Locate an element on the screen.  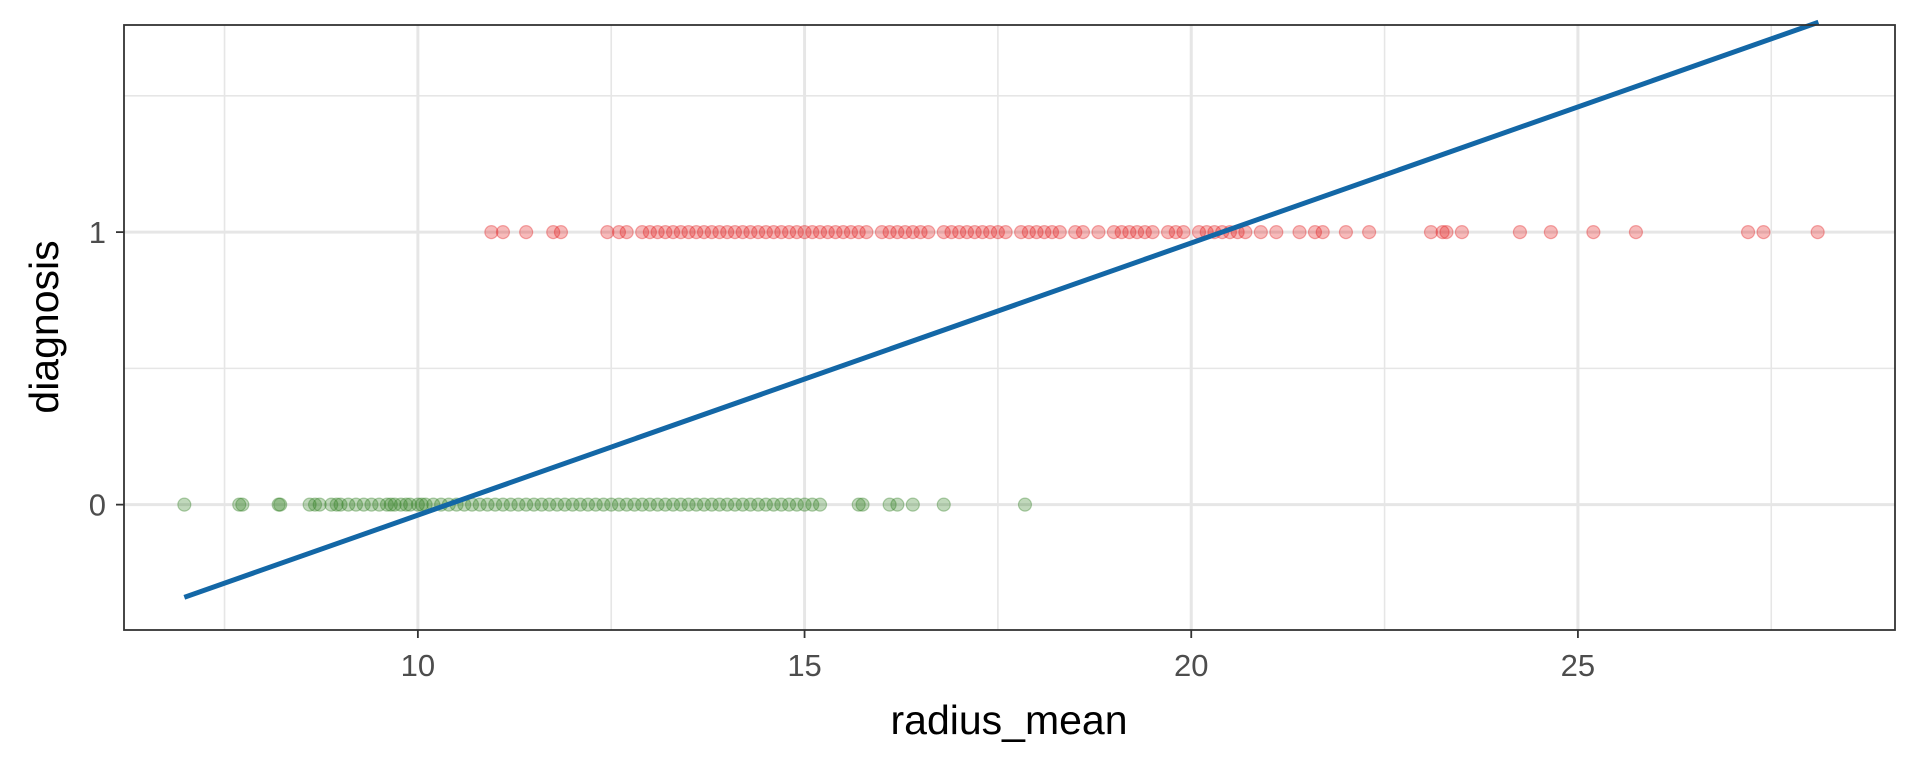
y-axis-title: diagnosis is located at coordinates (44, 326).